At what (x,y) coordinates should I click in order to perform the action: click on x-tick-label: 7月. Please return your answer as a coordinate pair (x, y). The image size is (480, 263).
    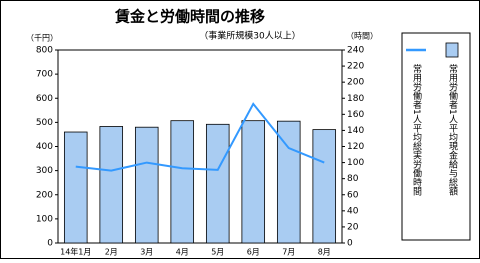
    Looking at the image, I should click on (288, 252).